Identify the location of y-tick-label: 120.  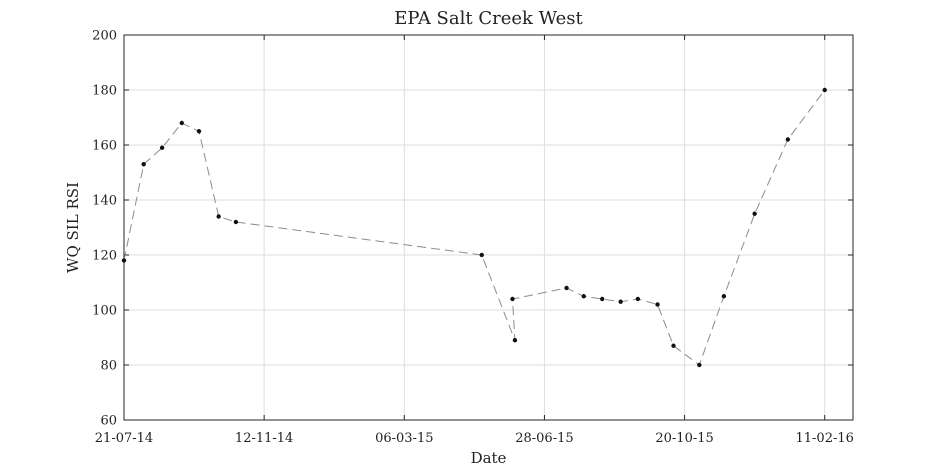
(104, 256).